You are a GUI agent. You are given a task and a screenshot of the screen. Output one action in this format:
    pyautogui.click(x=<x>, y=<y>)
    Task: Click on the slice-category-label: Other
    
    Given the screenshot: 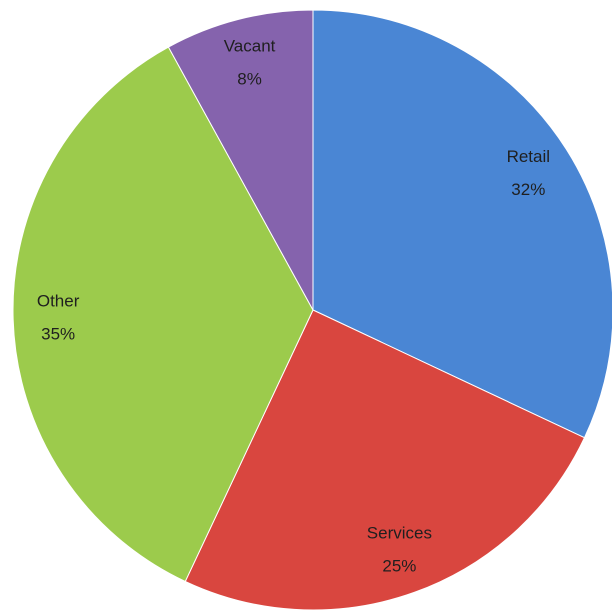 What is the action you would take?
    pyautogui.click(x=58, y=300)
    